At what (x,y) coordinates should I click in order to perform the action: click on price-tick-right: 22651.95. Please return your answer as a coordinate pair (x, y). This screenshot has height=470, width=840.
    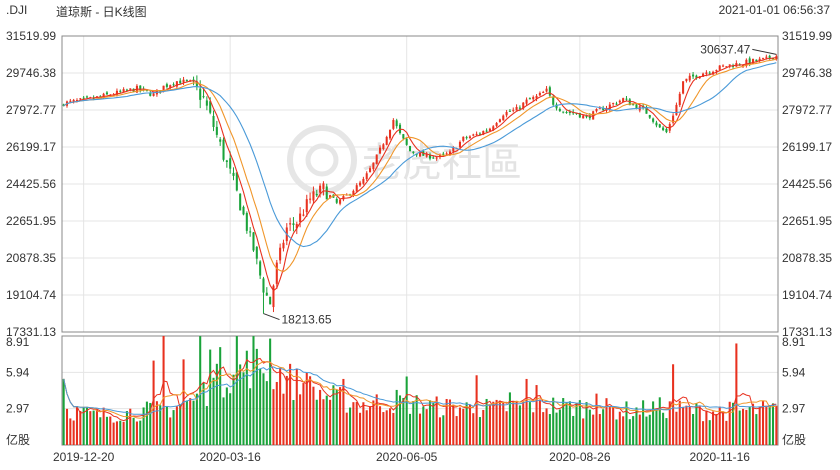
    Looking at the image, I should click on (807, 221).